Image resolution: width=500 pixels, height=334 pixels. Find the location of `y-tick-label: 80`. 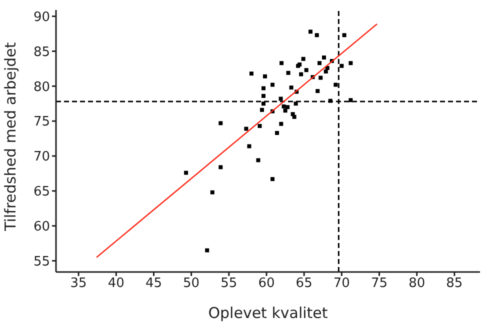

y-tick-label: 80 is located at coordinates (41, 87).